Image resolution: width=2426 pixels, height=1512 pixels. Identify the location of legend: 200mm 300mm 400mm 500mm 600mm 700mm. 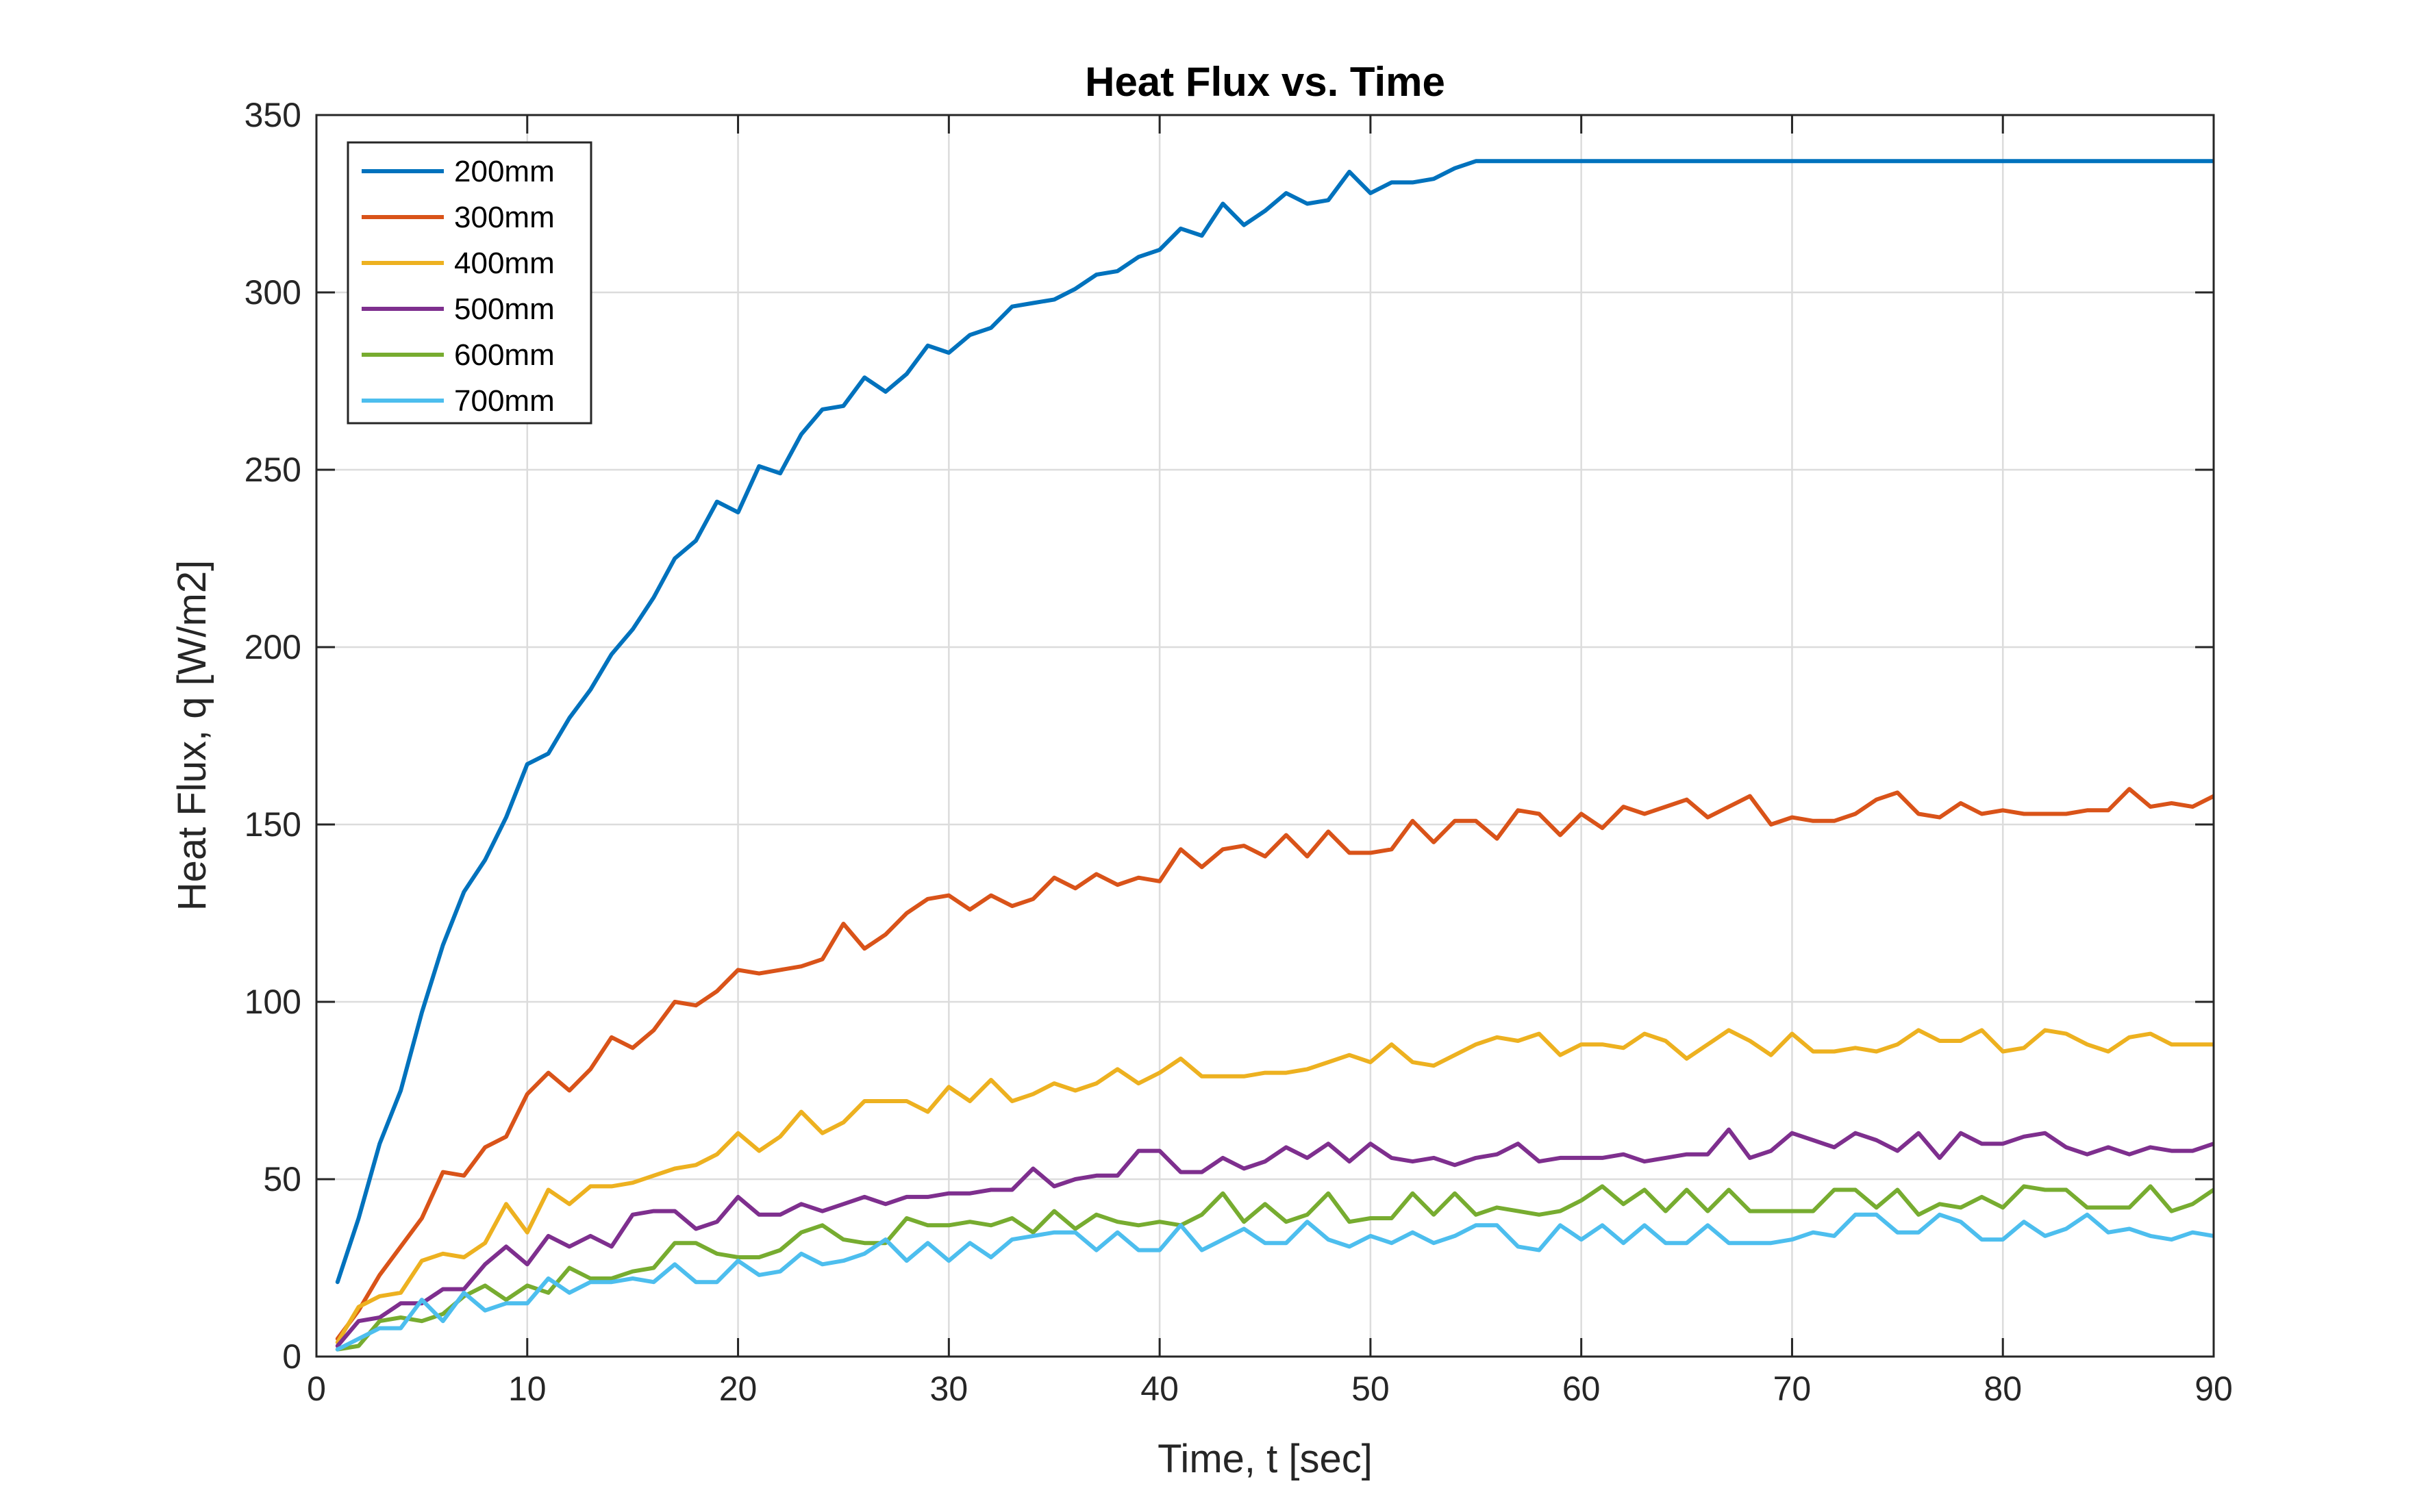
(470, 283).